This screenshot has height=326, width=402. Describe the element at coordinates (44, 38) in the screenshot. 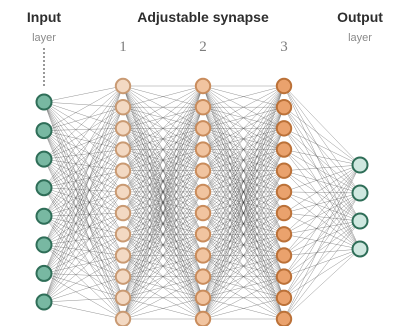

I see `input-layer-subtitle: layer` at that location.